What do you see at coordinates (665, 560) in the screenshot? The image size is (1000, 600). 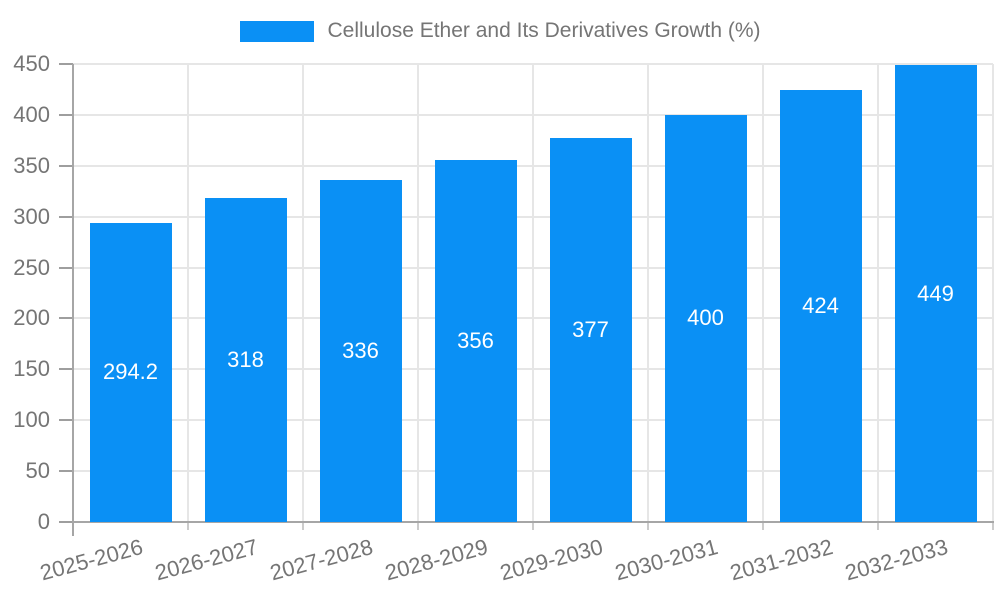 I see `x-axis-label: 2030-2031` at bounding box center [665, 560].